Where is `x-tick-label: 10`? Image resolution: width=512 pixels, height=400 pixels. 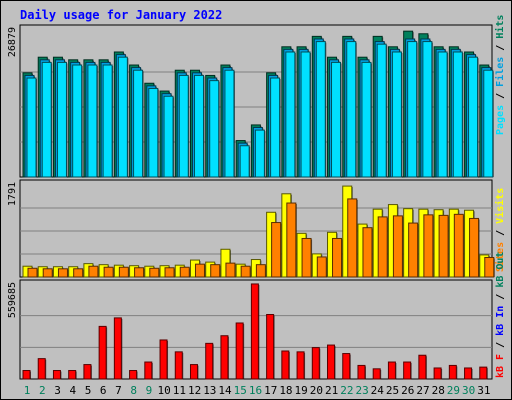 x-tick-label: 10 is located at coordinates (164, 390).